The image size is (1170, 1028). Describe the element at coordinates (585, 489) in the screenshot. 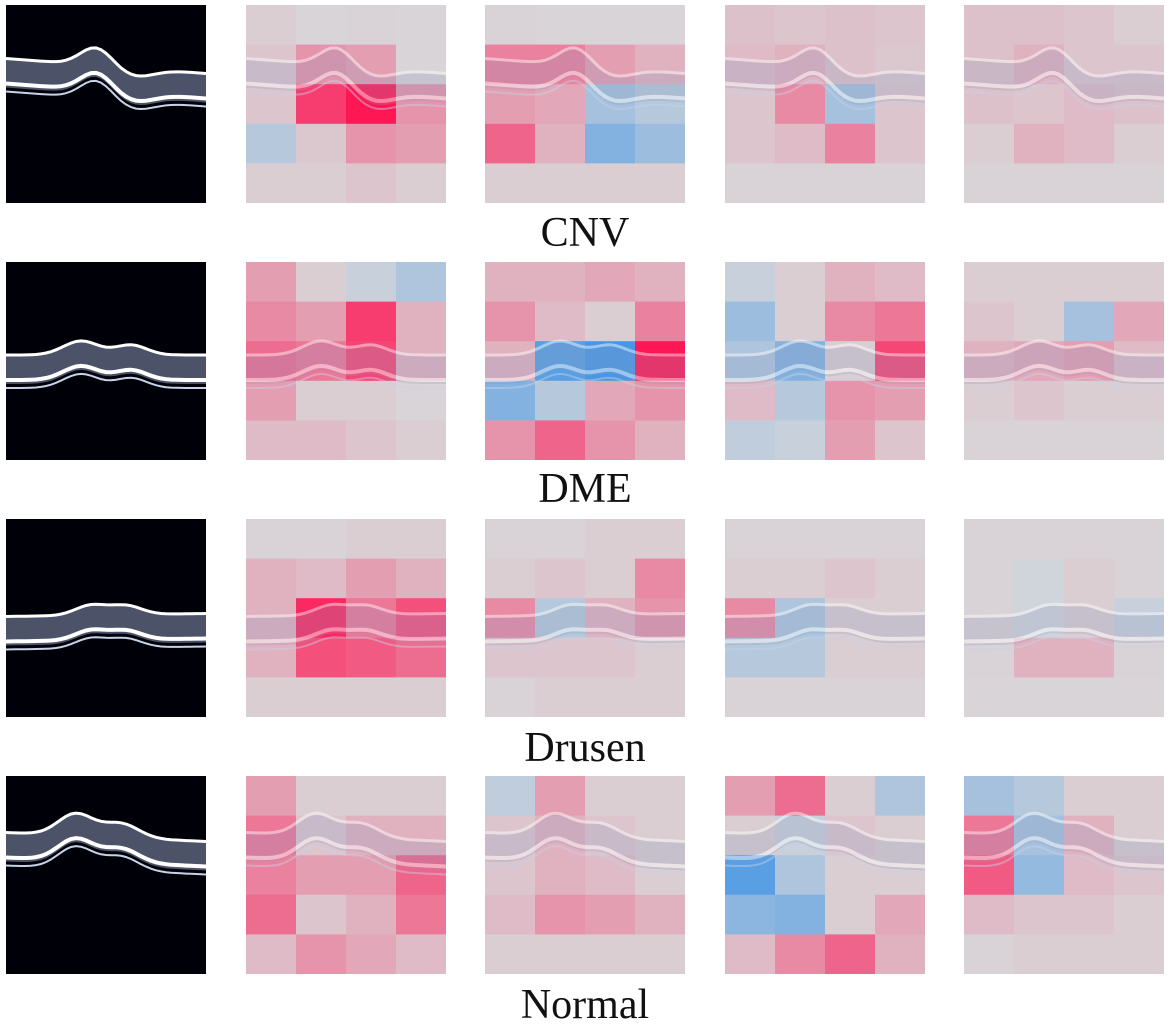

I see `row-label-dme: DME` at that location.